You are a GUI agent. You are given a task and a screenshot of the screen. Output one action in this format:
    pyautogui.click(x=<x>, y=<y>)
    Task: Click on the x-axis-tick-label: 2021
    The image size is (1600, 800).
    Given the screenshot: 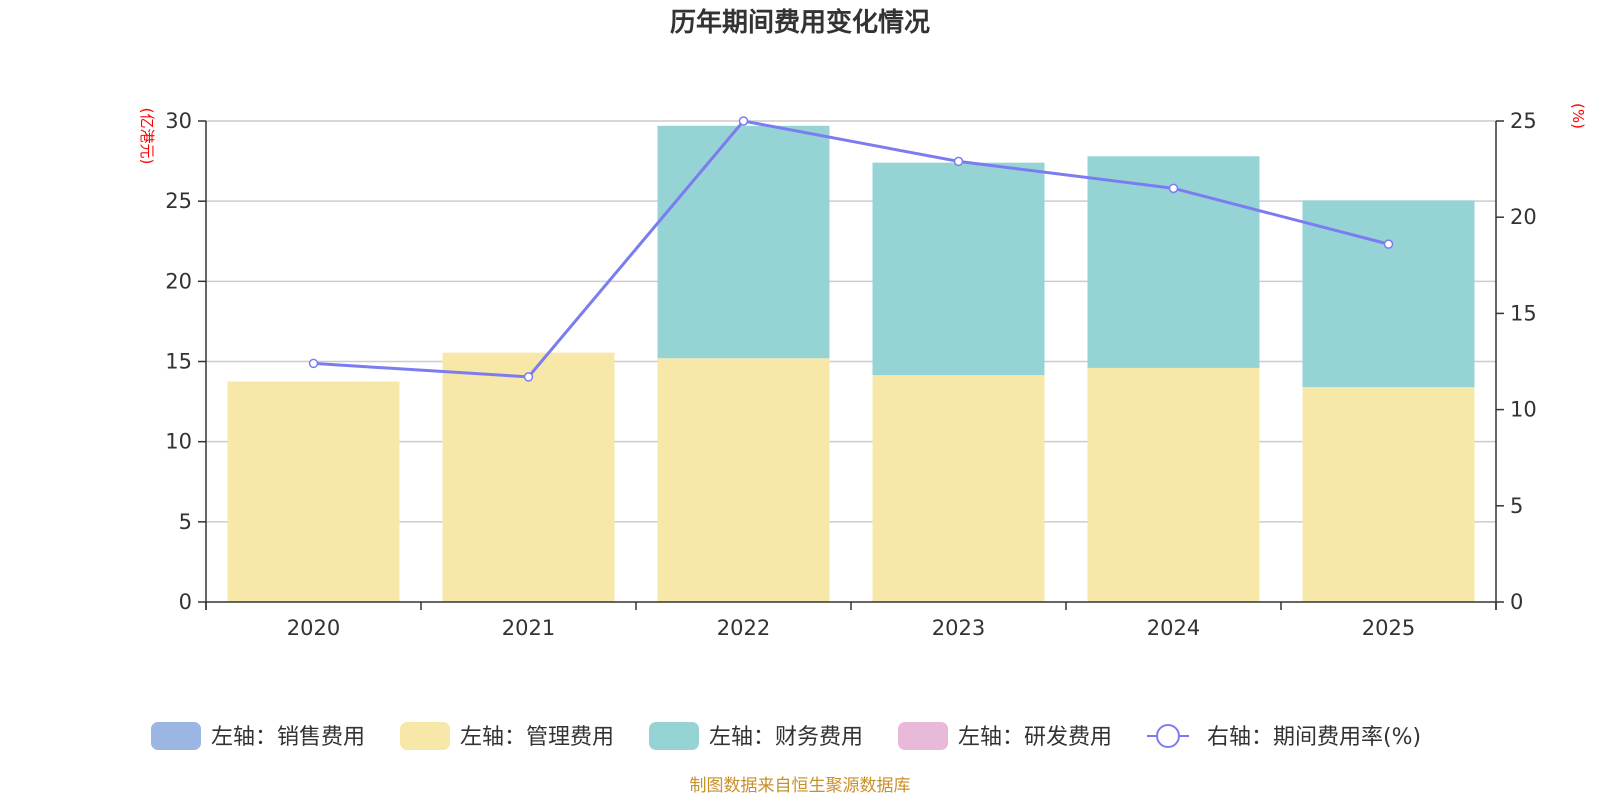 What is the action you would take?
    pyautogui.click(x=528, y=628)
    